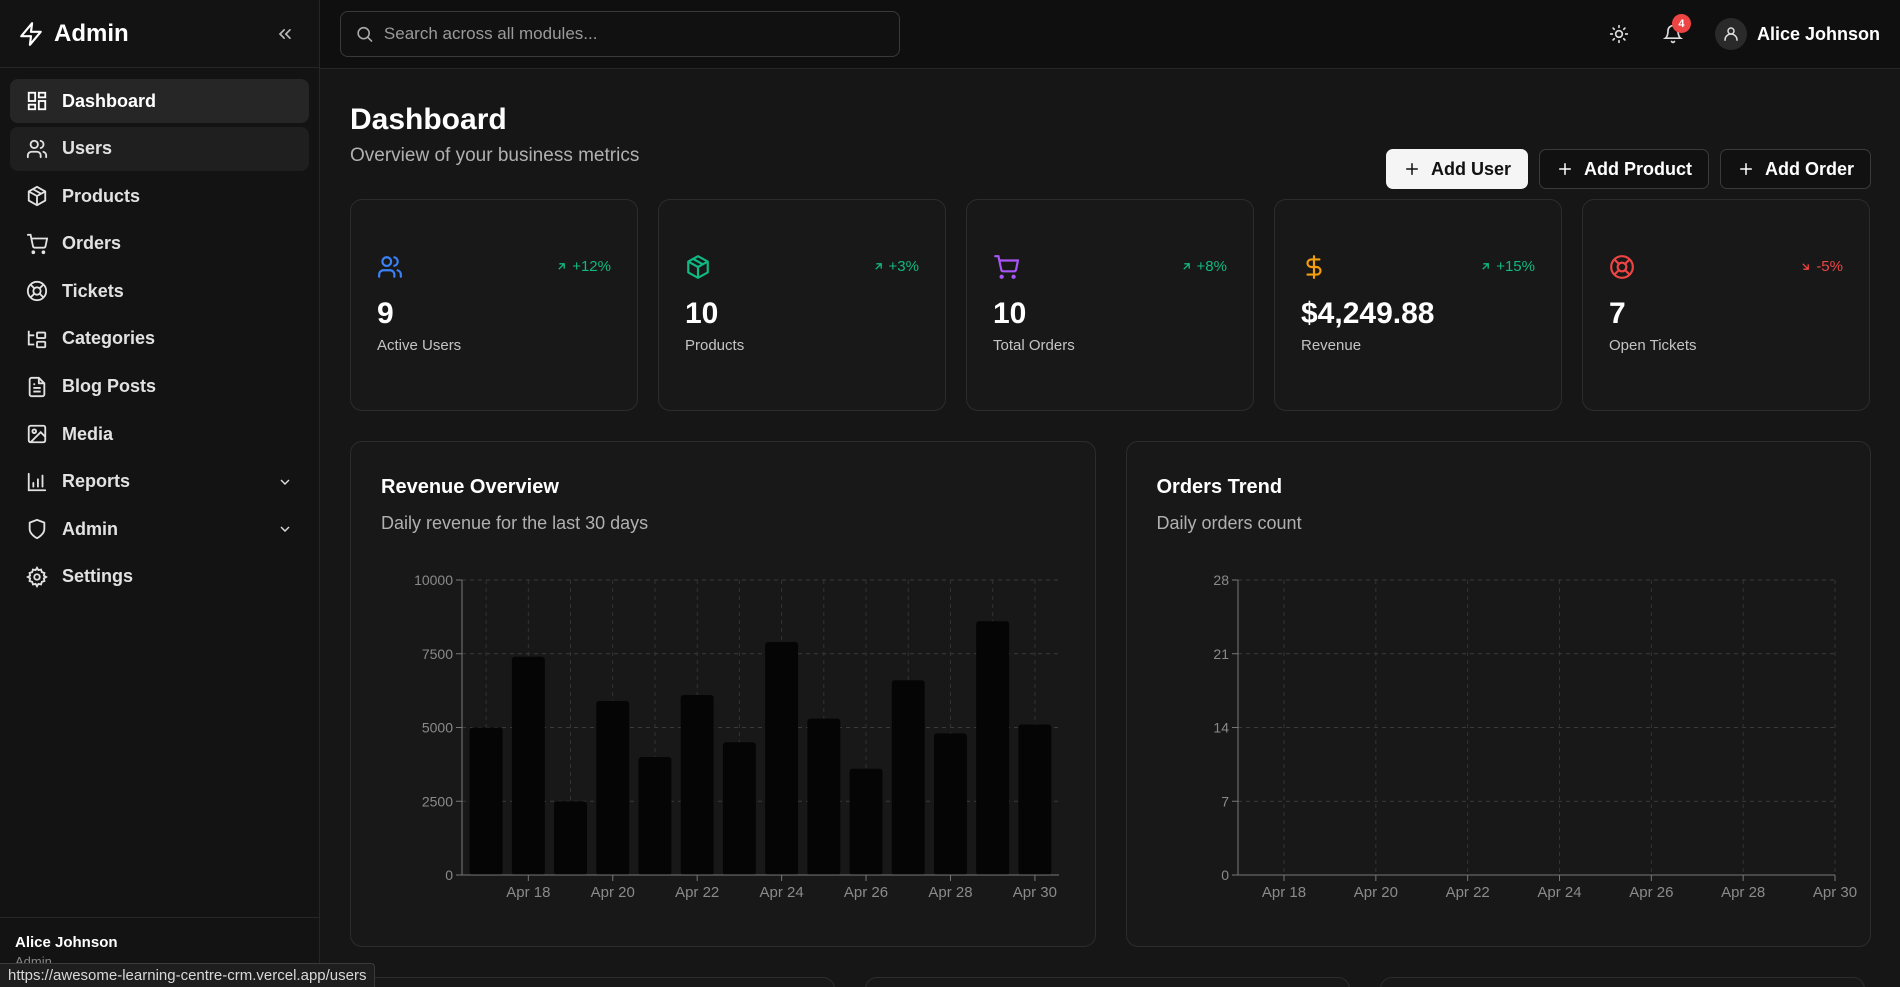 The image size is (1900, 987). Describe the element at coordinates (159, 577) in the screenshot. I see `sidebar-item-settings: Settings` at that location.